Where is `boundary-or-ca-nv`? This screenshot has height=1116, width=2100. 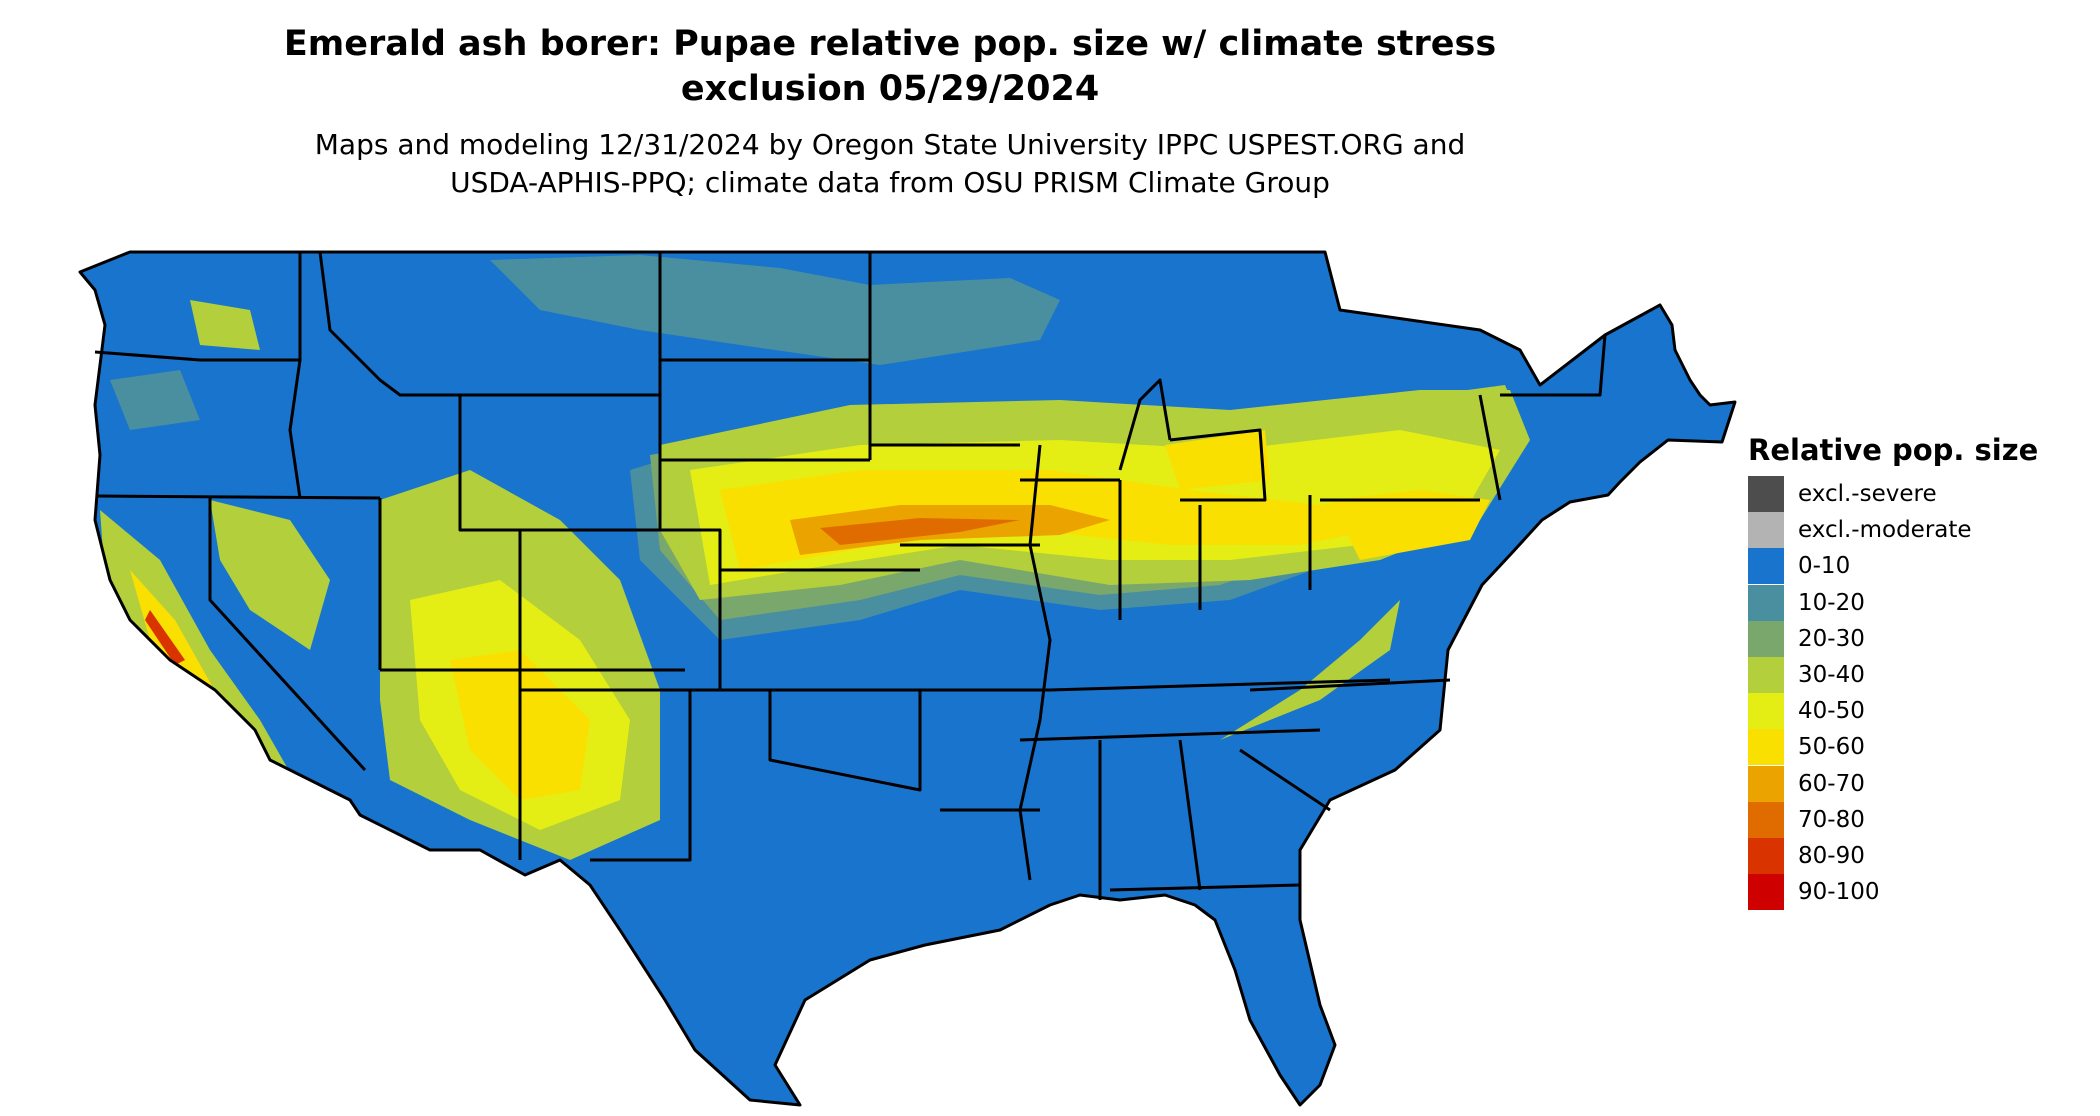 boundary-or-ca-nv is located at coordinates (239, 497).